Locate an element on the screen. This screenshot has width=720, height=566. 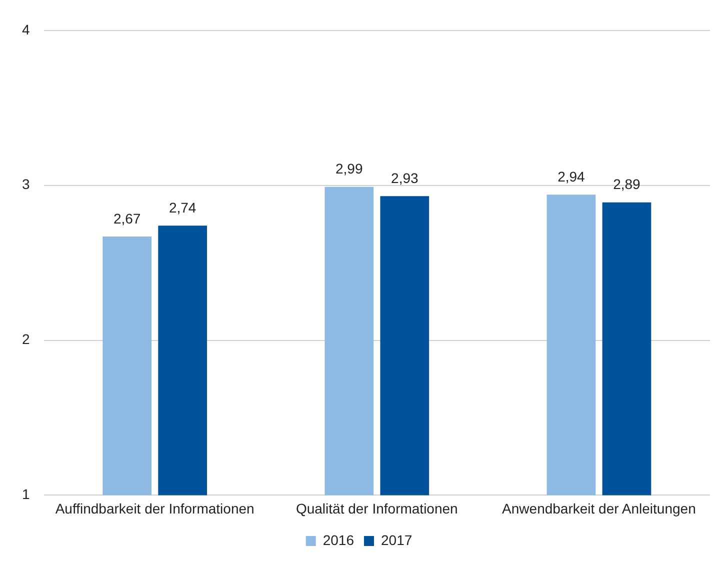
x-tick-label: Anwendbarkeit der Anleitungen is located at coordinates (599, 508).